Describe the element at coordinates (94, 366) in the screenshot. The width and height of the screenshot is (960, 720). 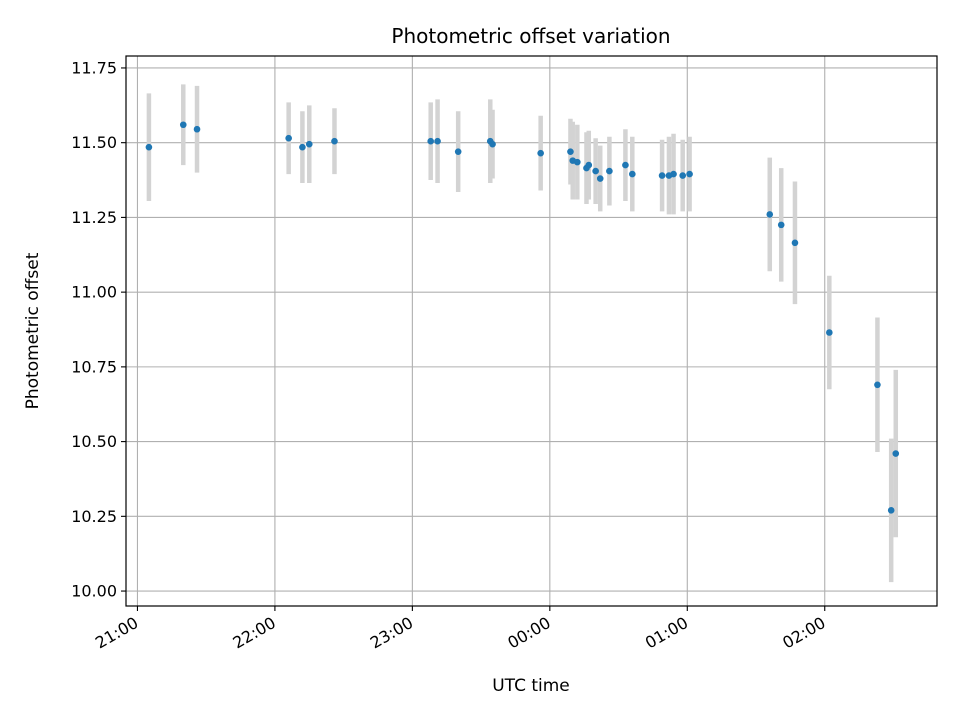
I see `y-tick-label: 10.75` at that location.